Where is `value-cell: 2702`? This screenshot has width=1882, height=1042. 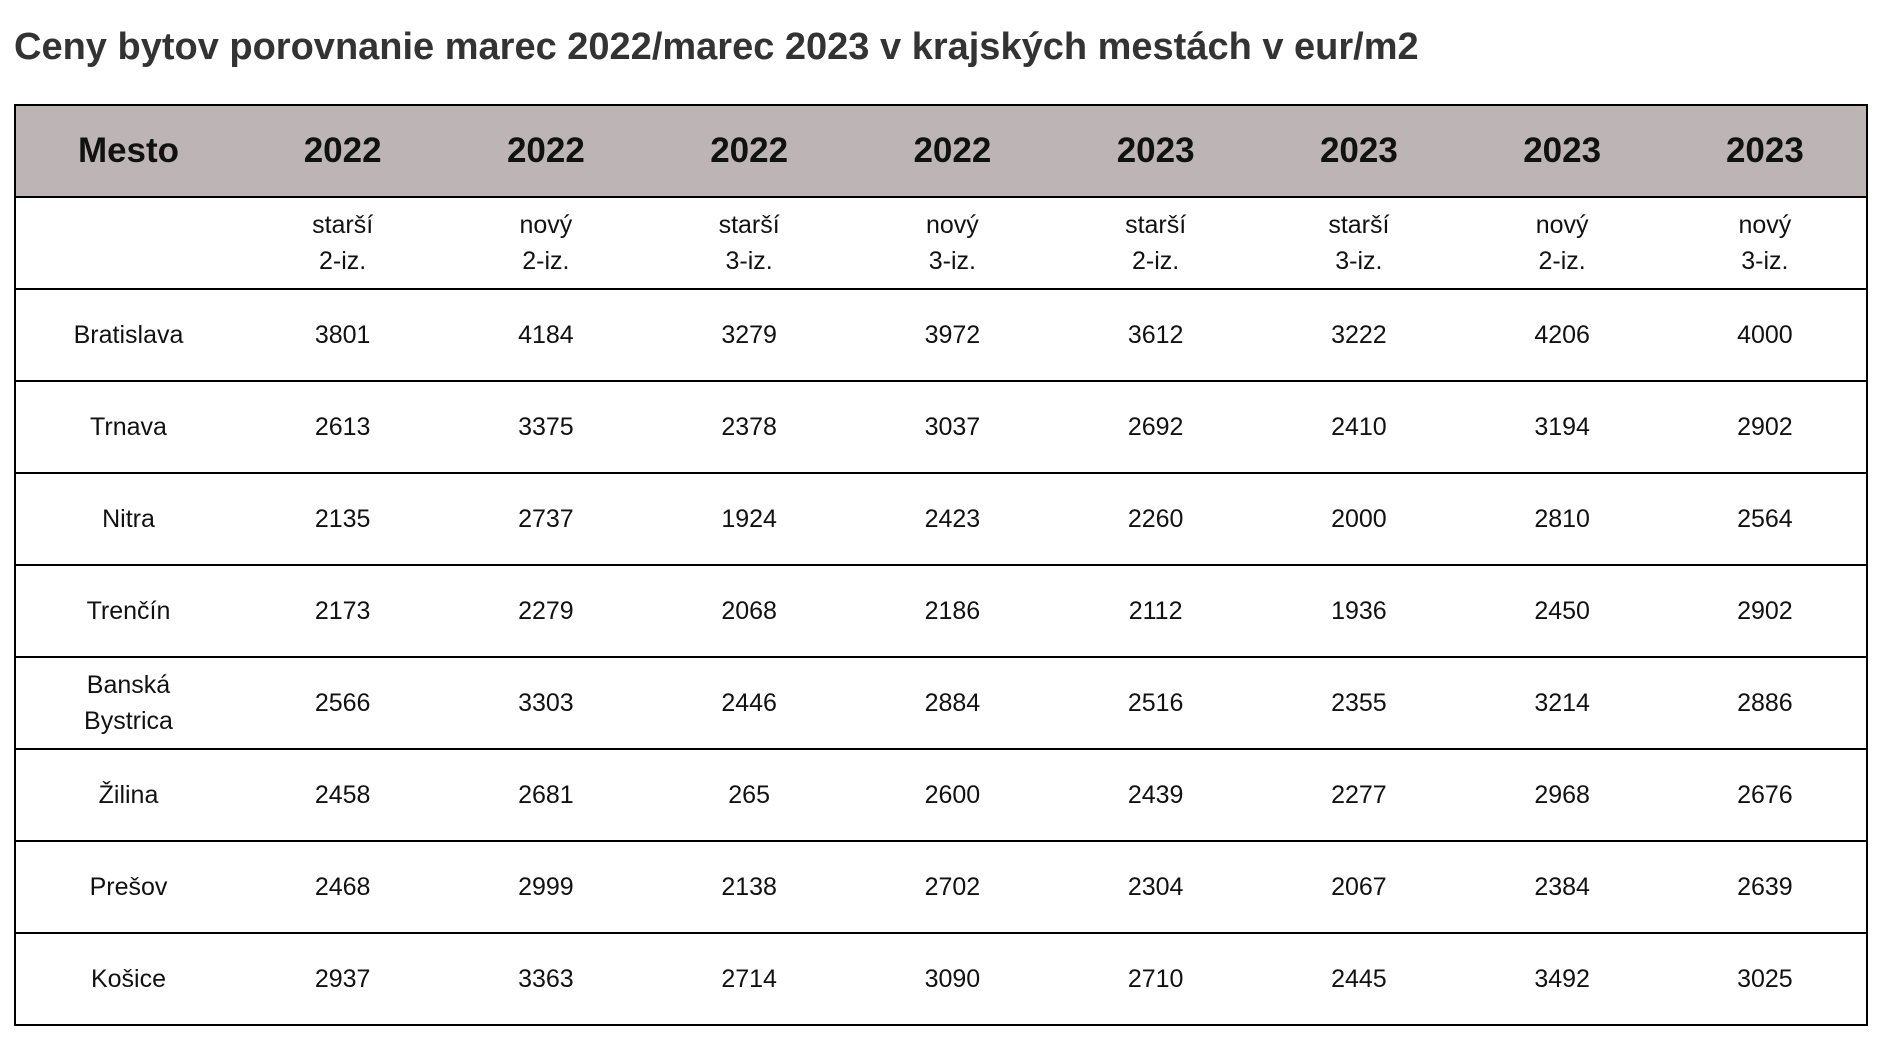
value-cell: 2702 is located at coordinates (952, 887).